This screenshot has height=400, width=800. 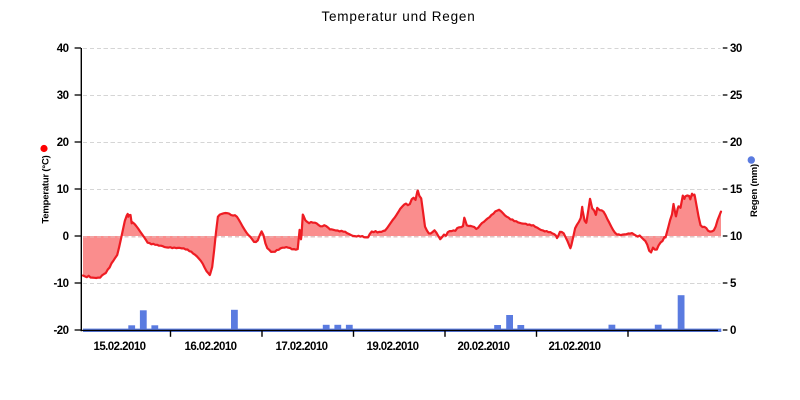 I want to click on svg-text: 19.02.2010, so click(x=392, y=347).